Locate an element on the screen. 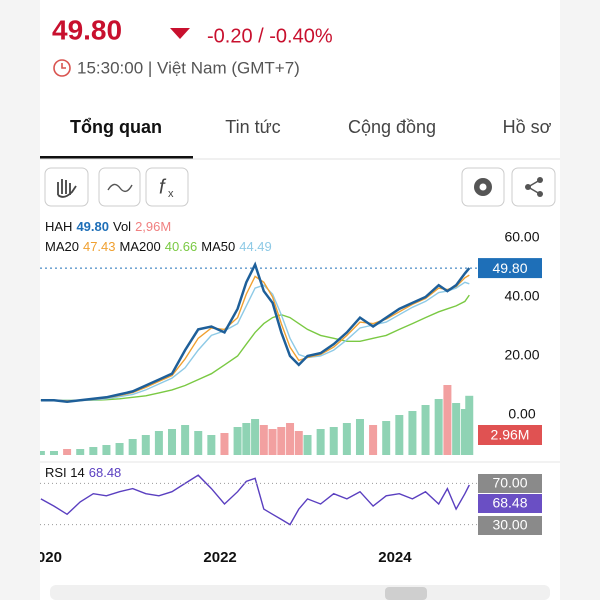 The image size is (600, 600). x-axis: 2020 2022 2024 is located at coordinates (226, 557).